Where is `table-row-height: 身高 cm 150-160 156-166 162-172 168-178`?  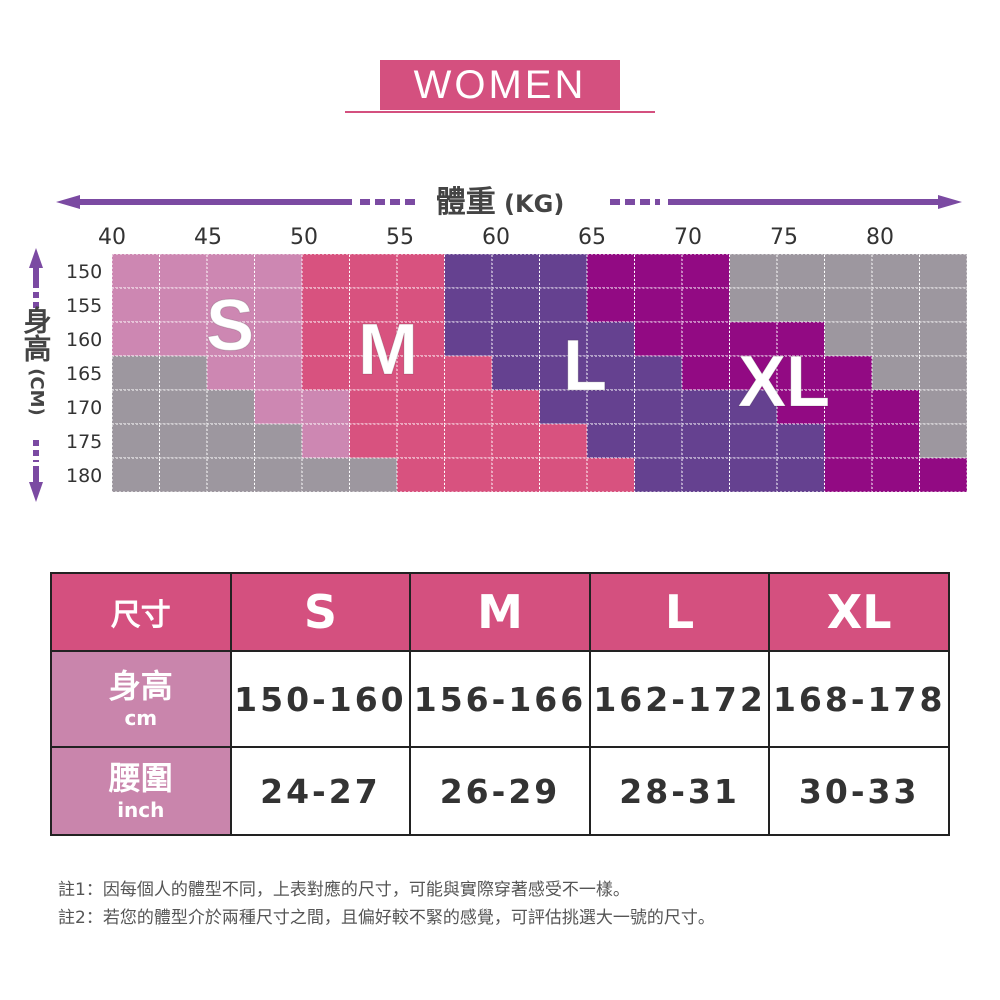 table-row-height: 身高 cm 150-160 156-166 162-172 168-178 is located at coordinates (500, 699).